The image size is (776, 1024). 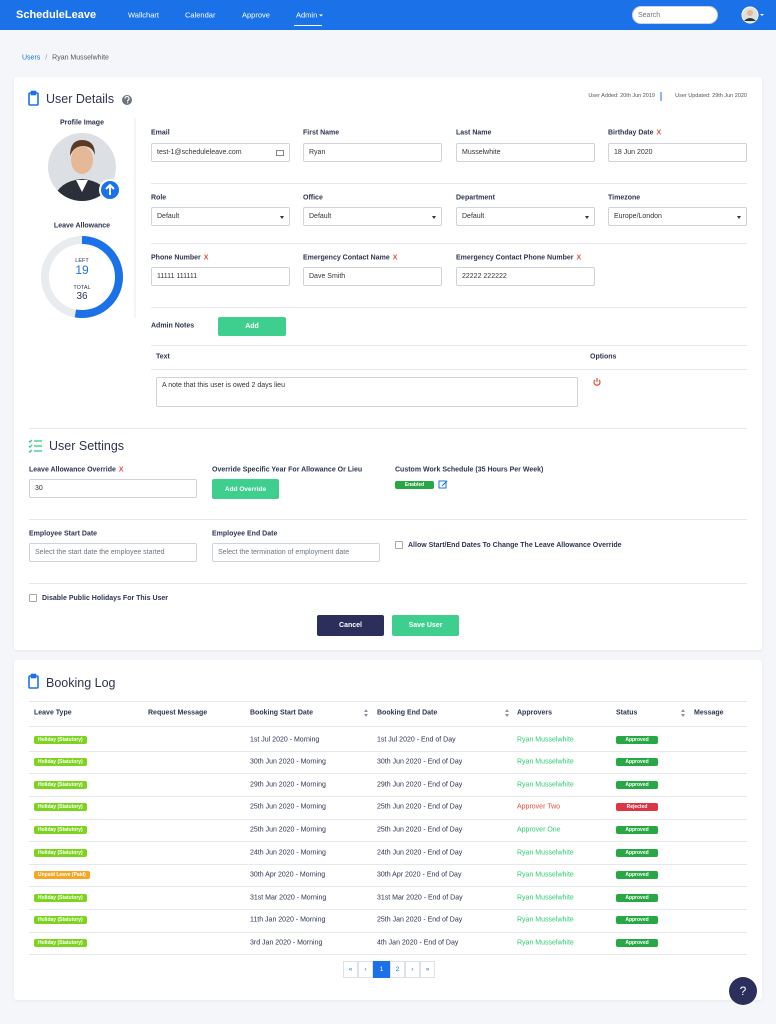 I want to click on card-title: Booking Log, so click(x=81, y=683).